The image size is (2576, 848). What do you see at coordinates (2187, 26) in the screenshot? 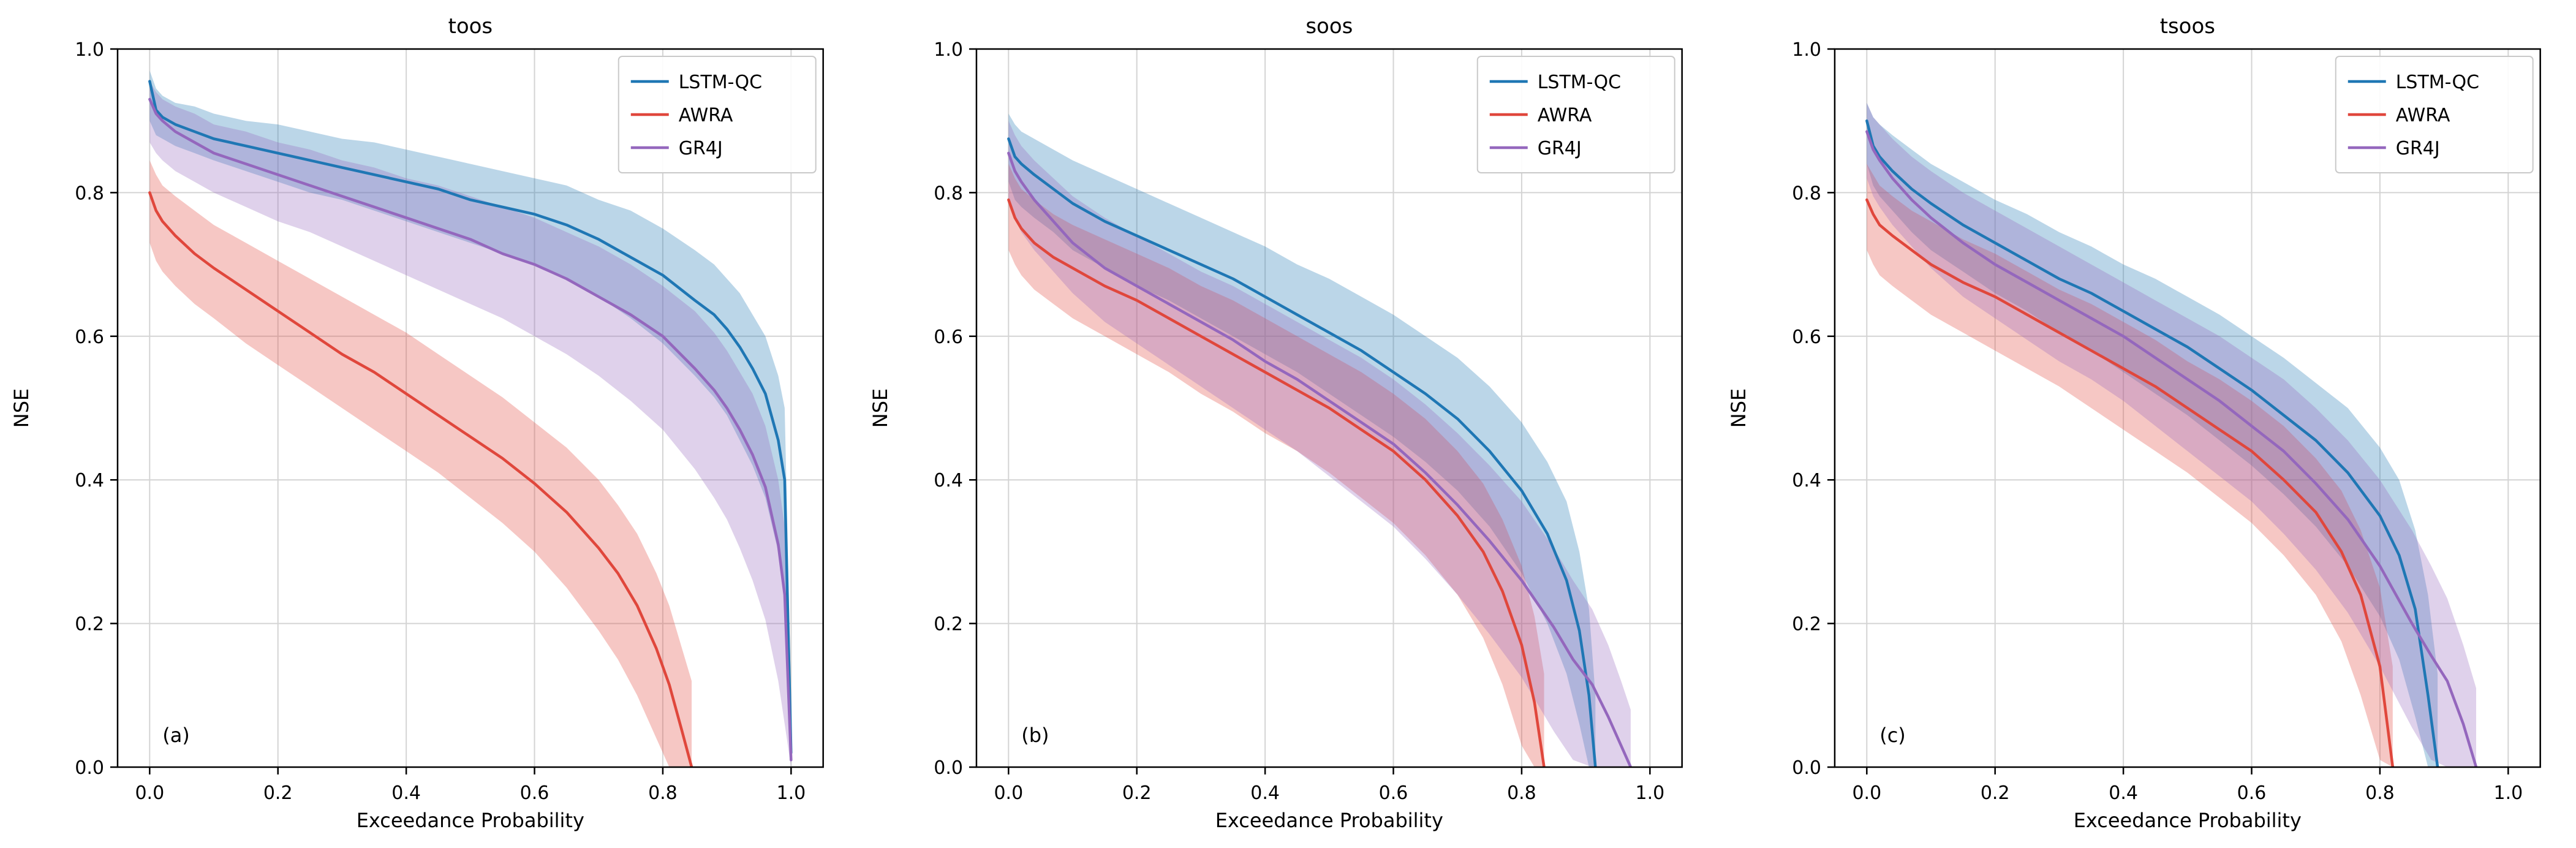
I see `chart-title: tsoos` at bounding box center [2187, 26].